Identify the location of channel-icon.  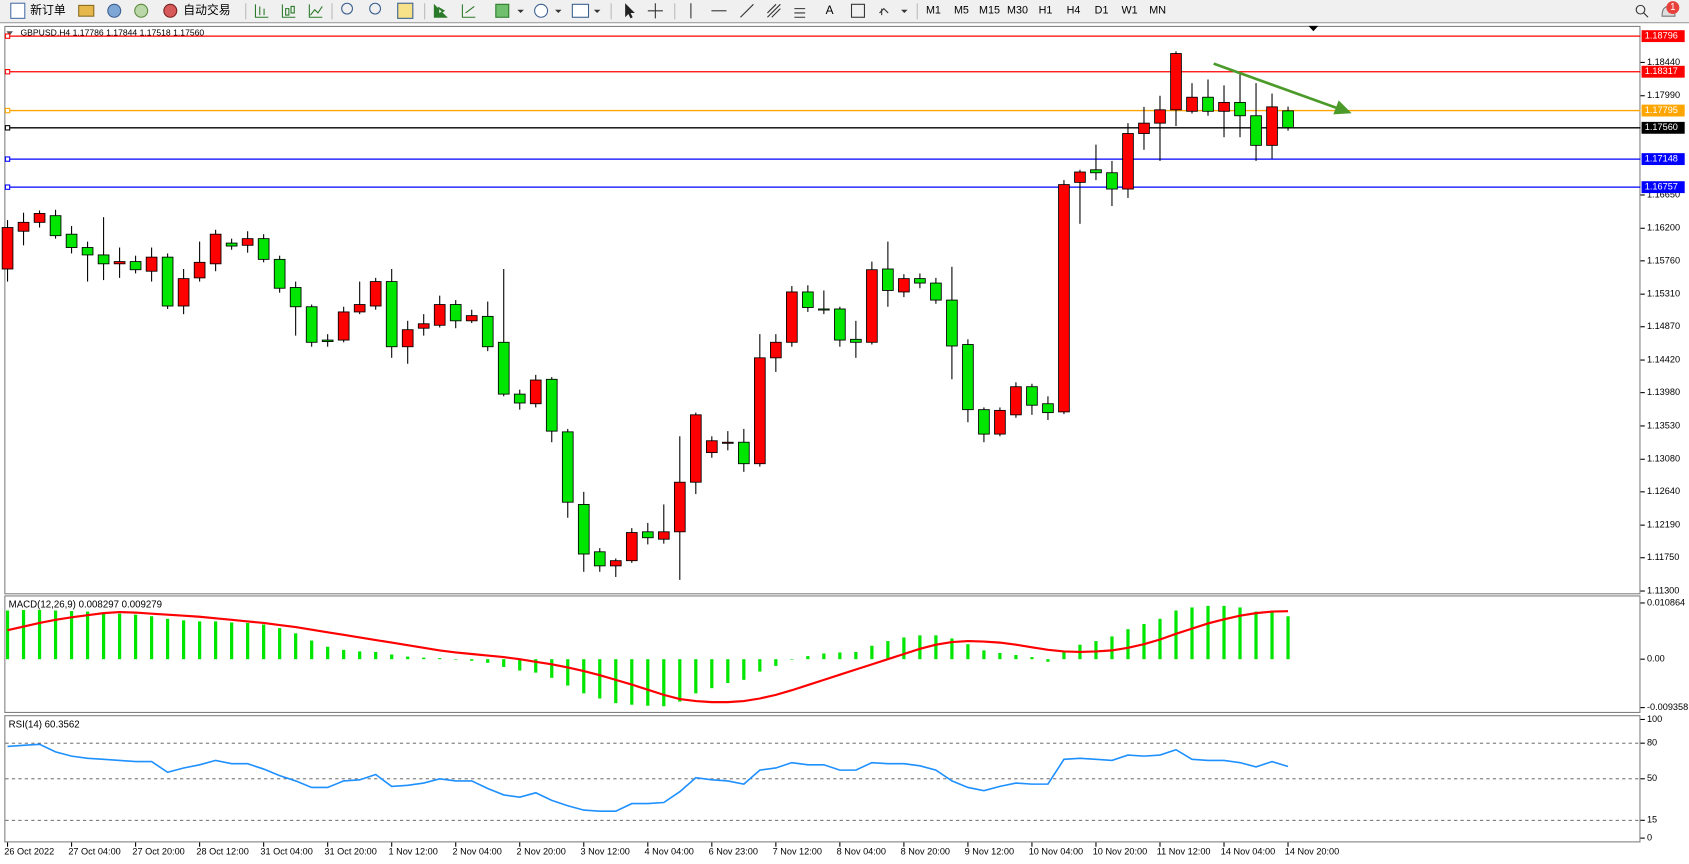
(774, 10).